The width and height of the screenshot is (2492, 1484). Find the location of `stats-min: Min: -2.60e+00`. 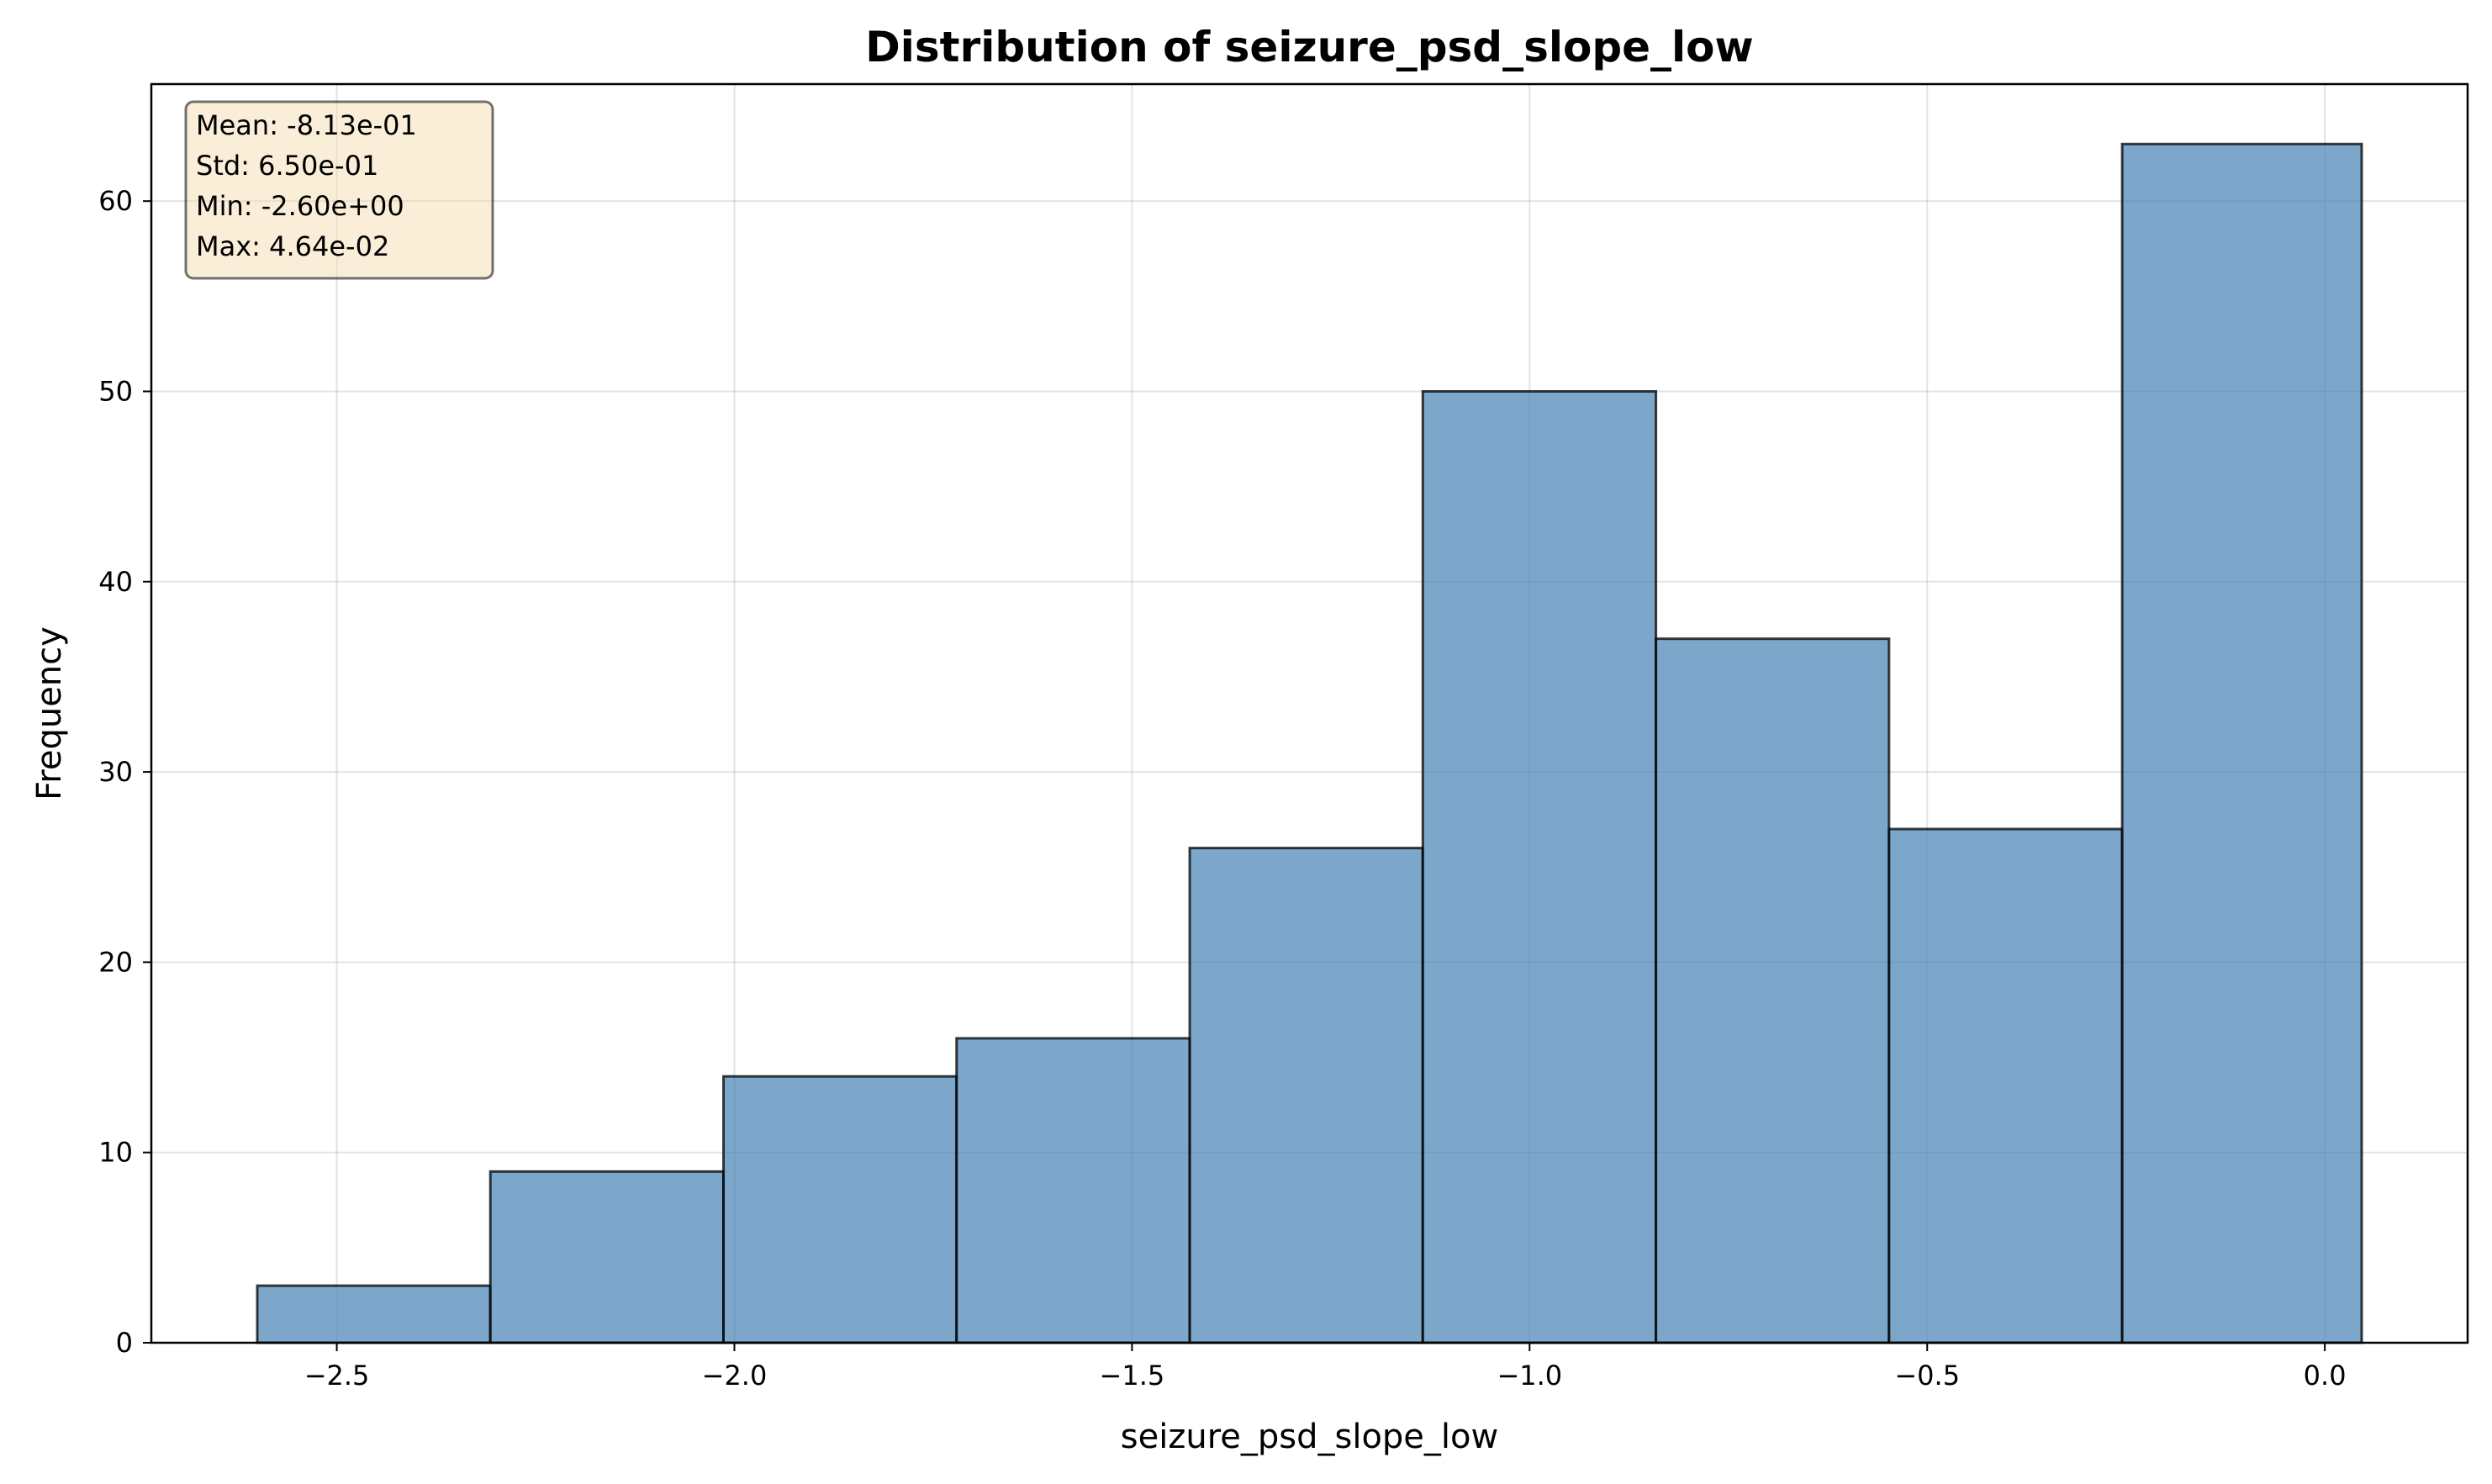

stats-min: Min: -2.60e+00 is located at coordinates (300, 206).